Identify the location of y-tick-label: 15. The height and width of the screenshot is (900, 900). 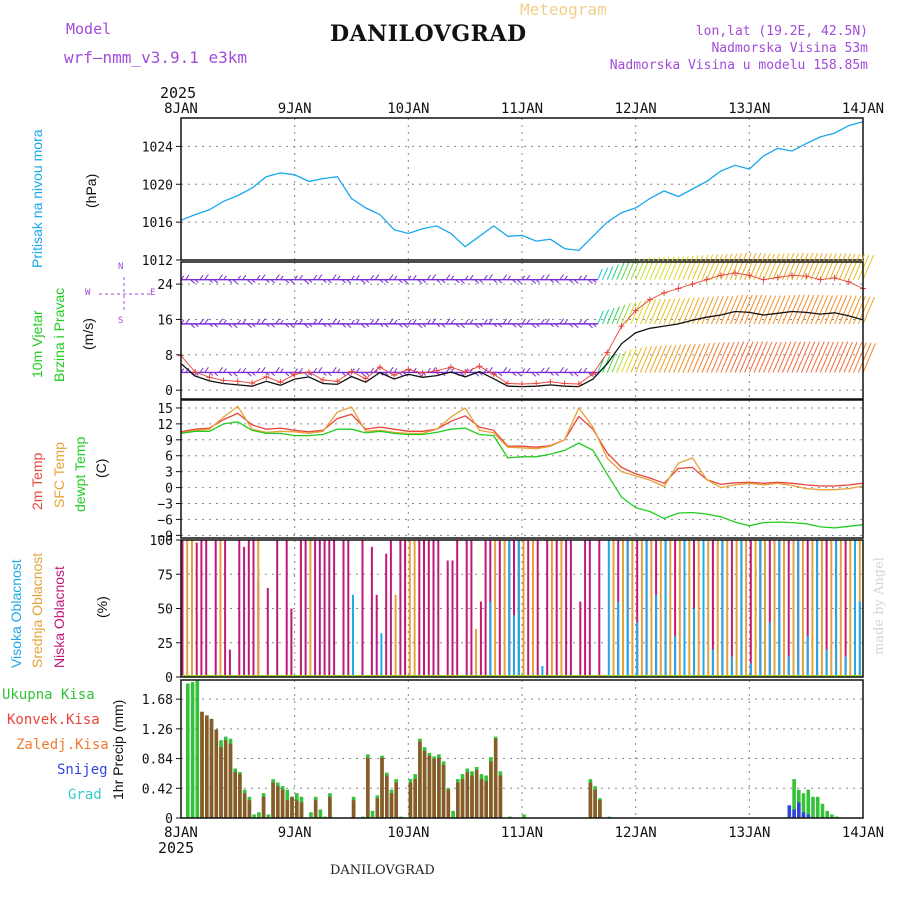
(165, 409).